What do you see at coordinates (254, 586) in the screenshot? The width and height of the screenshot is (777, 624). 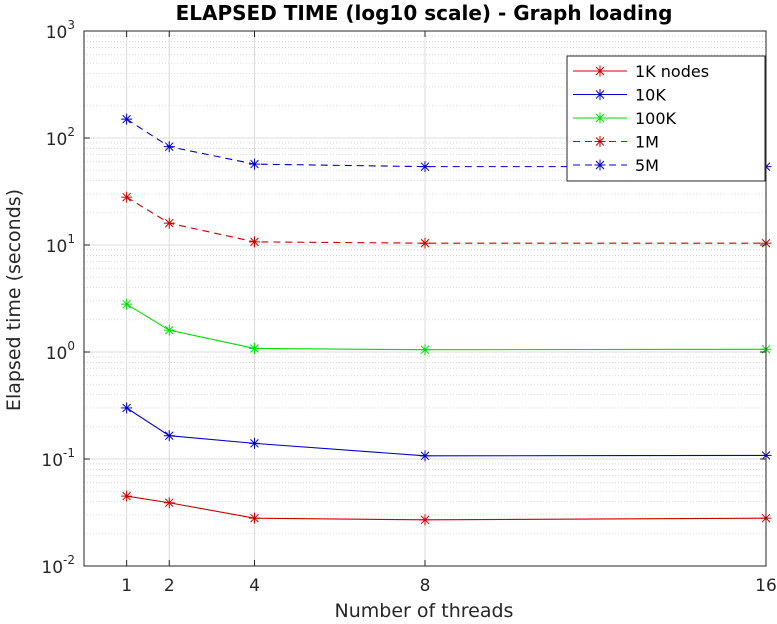 I see `x-tick-label: 4` at bounding box center [254, 586].